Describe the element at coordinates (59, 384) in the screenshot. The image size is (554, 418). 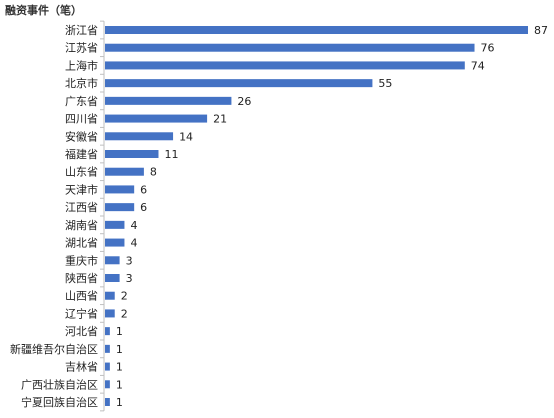
I see `category-label: 广西壮族自治区` at that location.